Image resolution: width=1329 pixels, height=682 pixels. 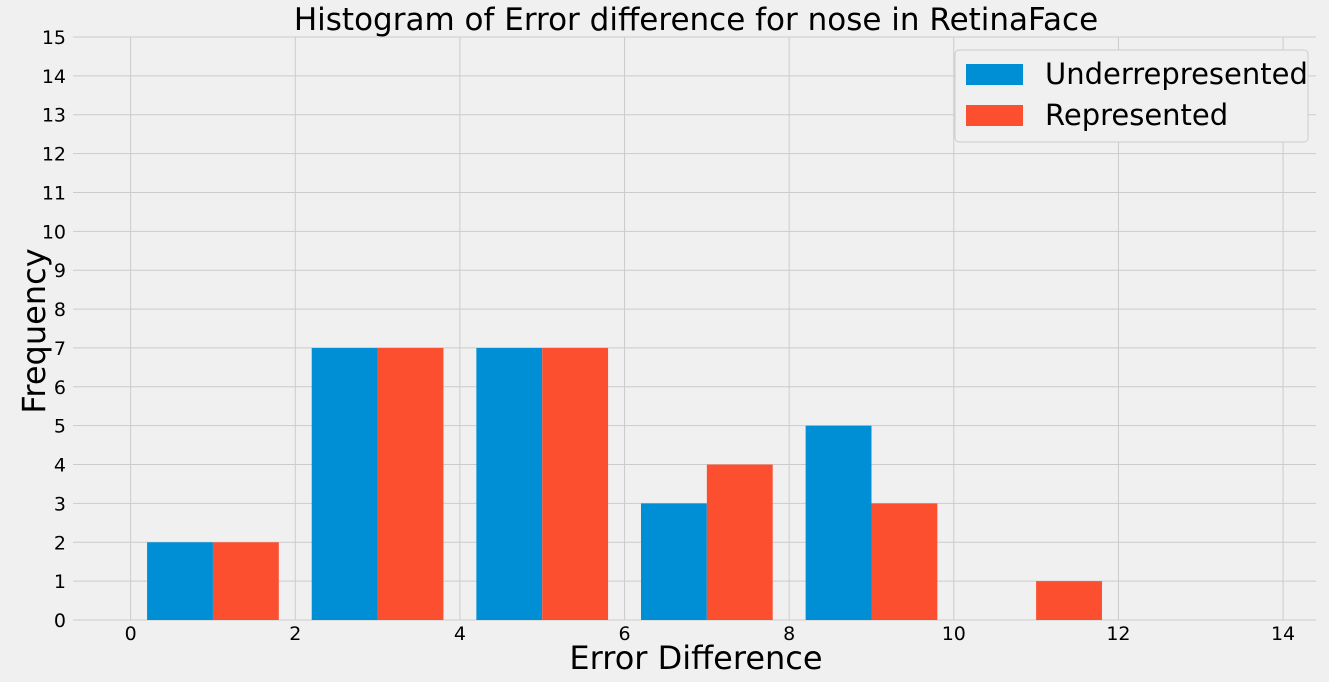 I want to click on legend-label-represented: Represented, so click(x=1136, y=115).